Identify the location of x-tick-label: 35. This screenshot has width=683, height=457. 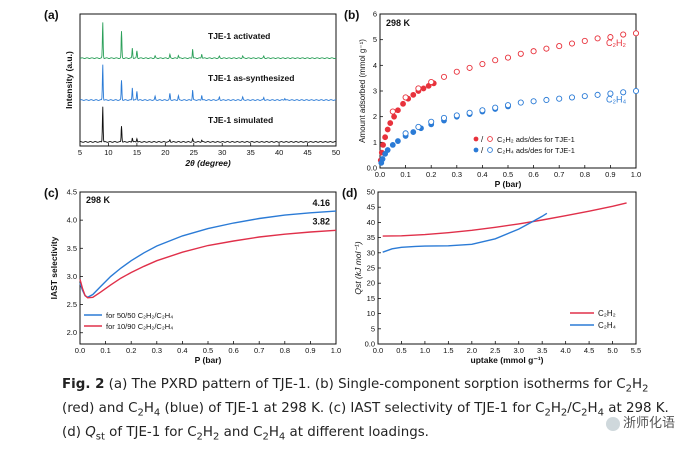
(250, 152).